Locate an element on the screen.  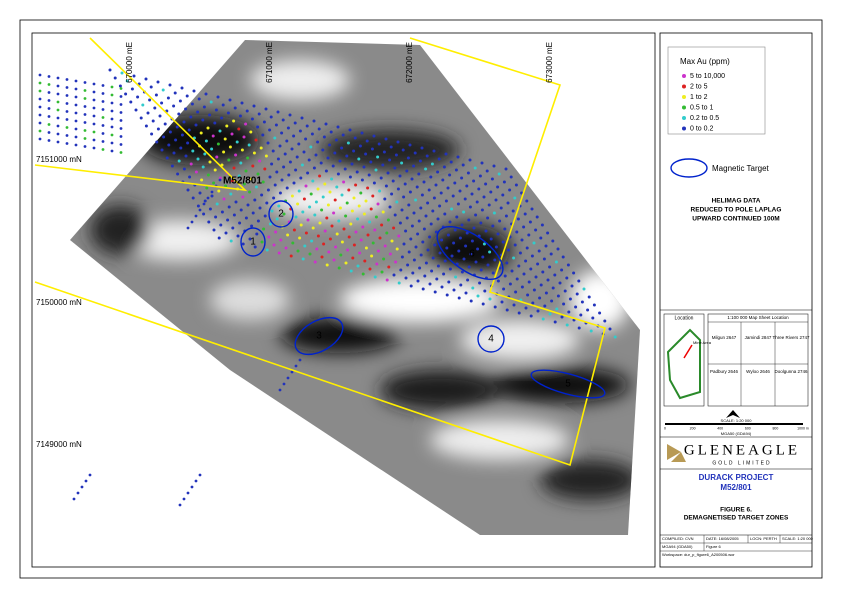
legend-label: 5 to 10,000 is located at coordinates (707, 76).